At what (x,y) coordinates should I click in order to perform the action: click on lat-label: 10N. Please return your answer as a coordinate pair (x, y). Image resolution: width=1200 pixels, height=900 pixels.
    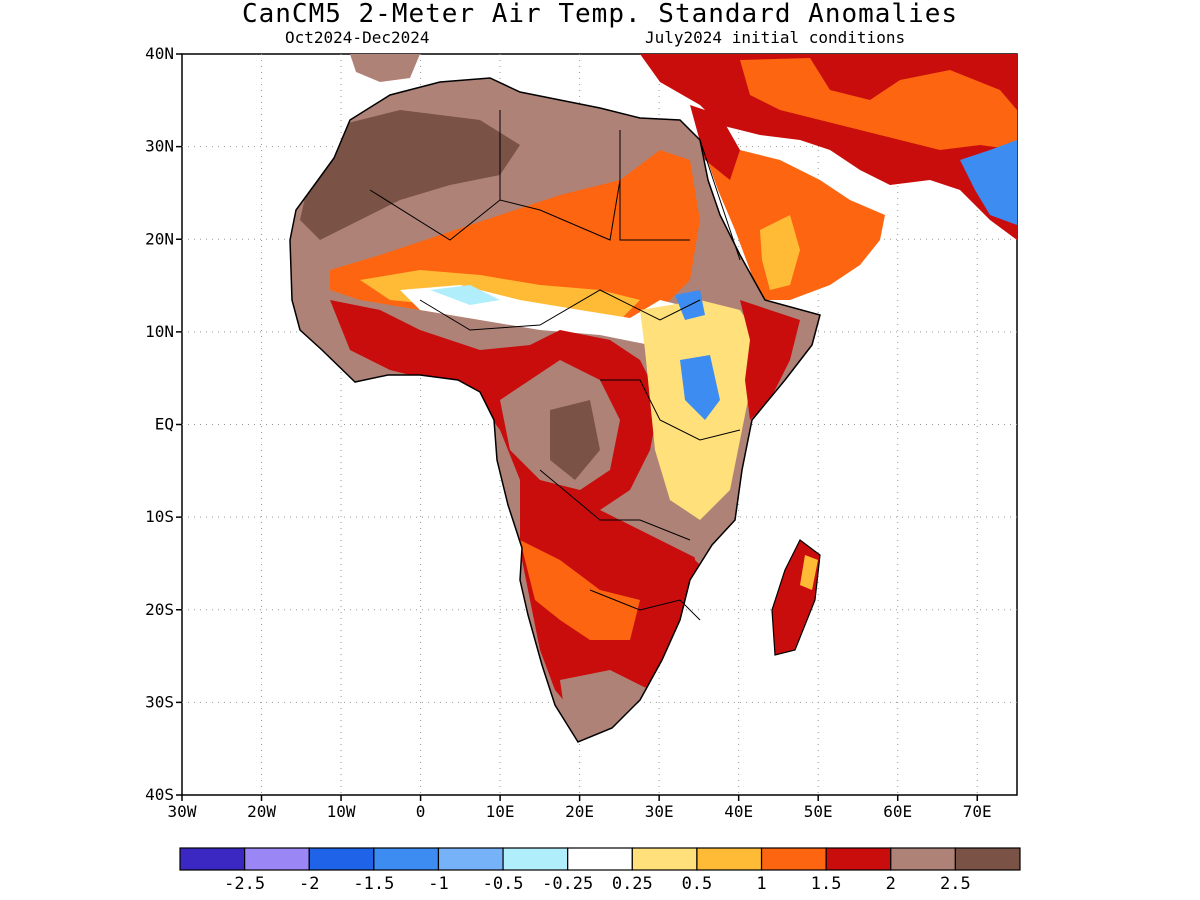
    Looking at the image, I should click on (159, 331).